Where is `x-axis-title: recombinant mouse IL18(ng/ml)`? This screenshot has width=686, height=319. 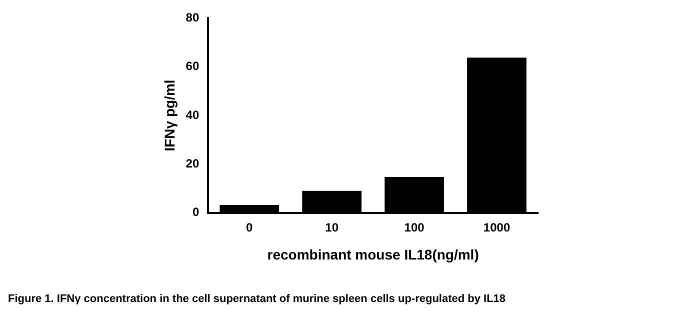 x-axis-title: recombinant mouse IL18(ng/ml) is located at coordinates (373, 254).